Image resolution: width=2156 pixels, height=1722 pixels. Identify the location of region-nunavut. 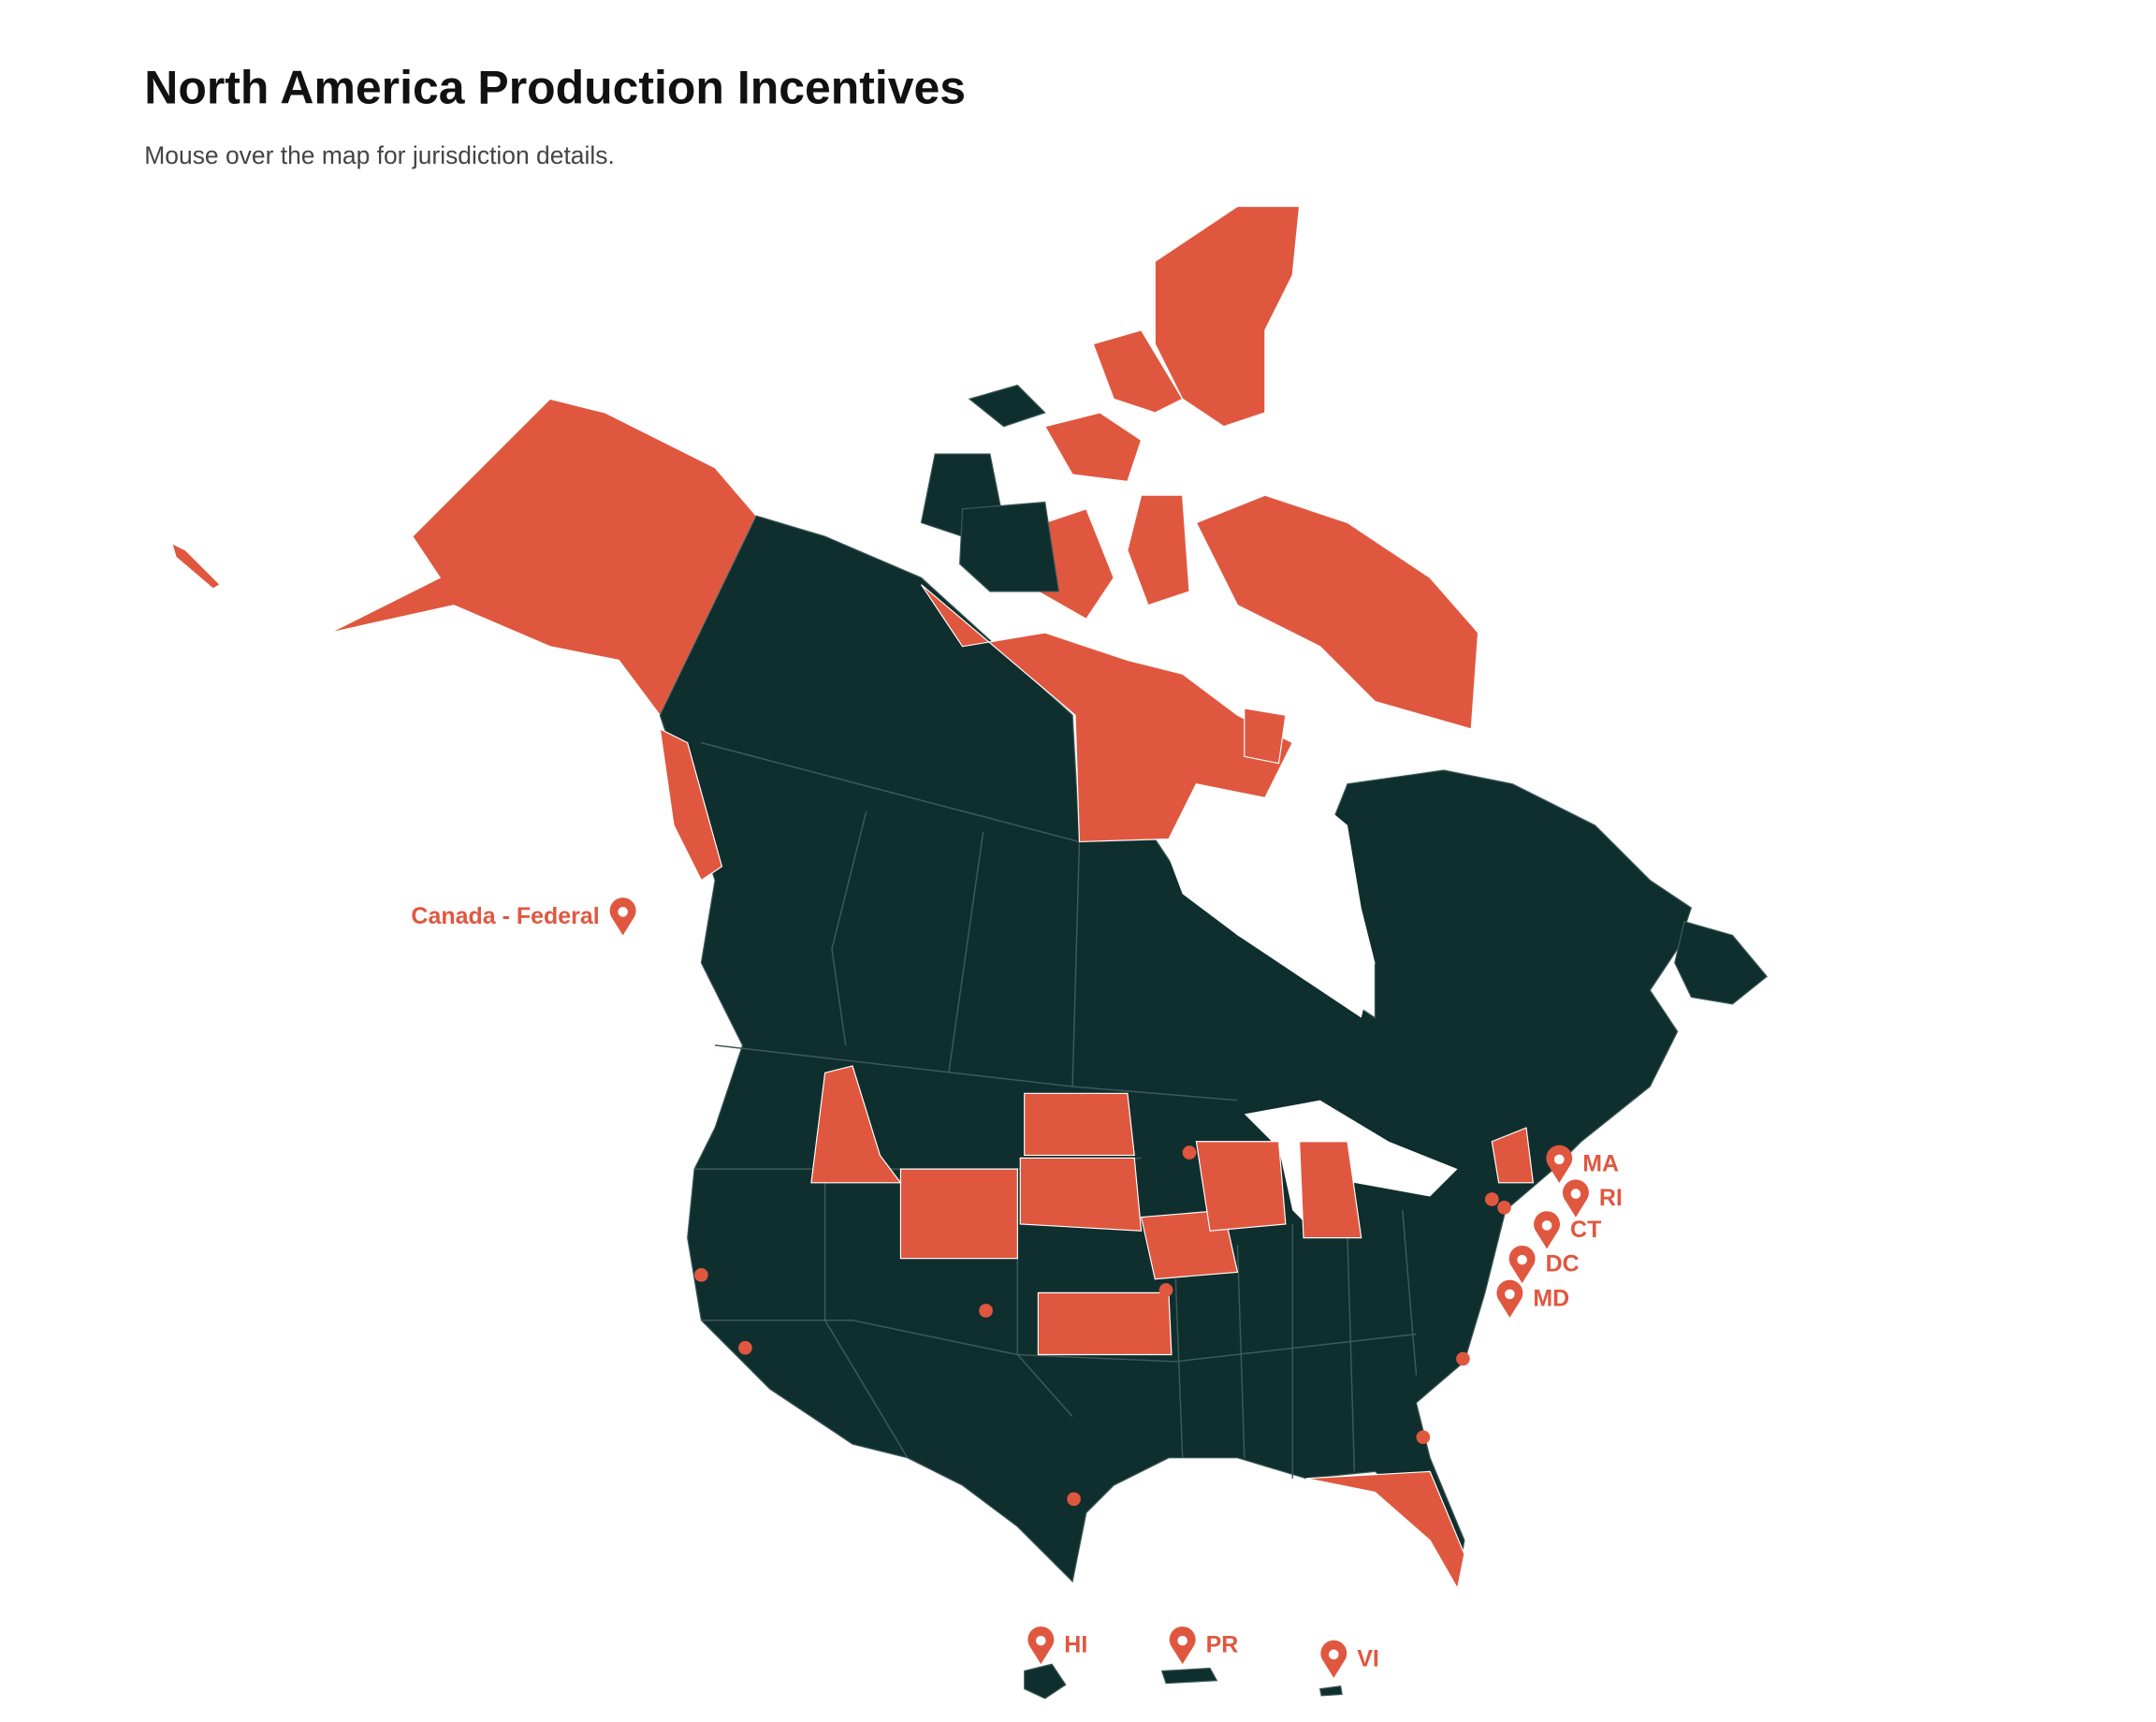
(1107, 713).